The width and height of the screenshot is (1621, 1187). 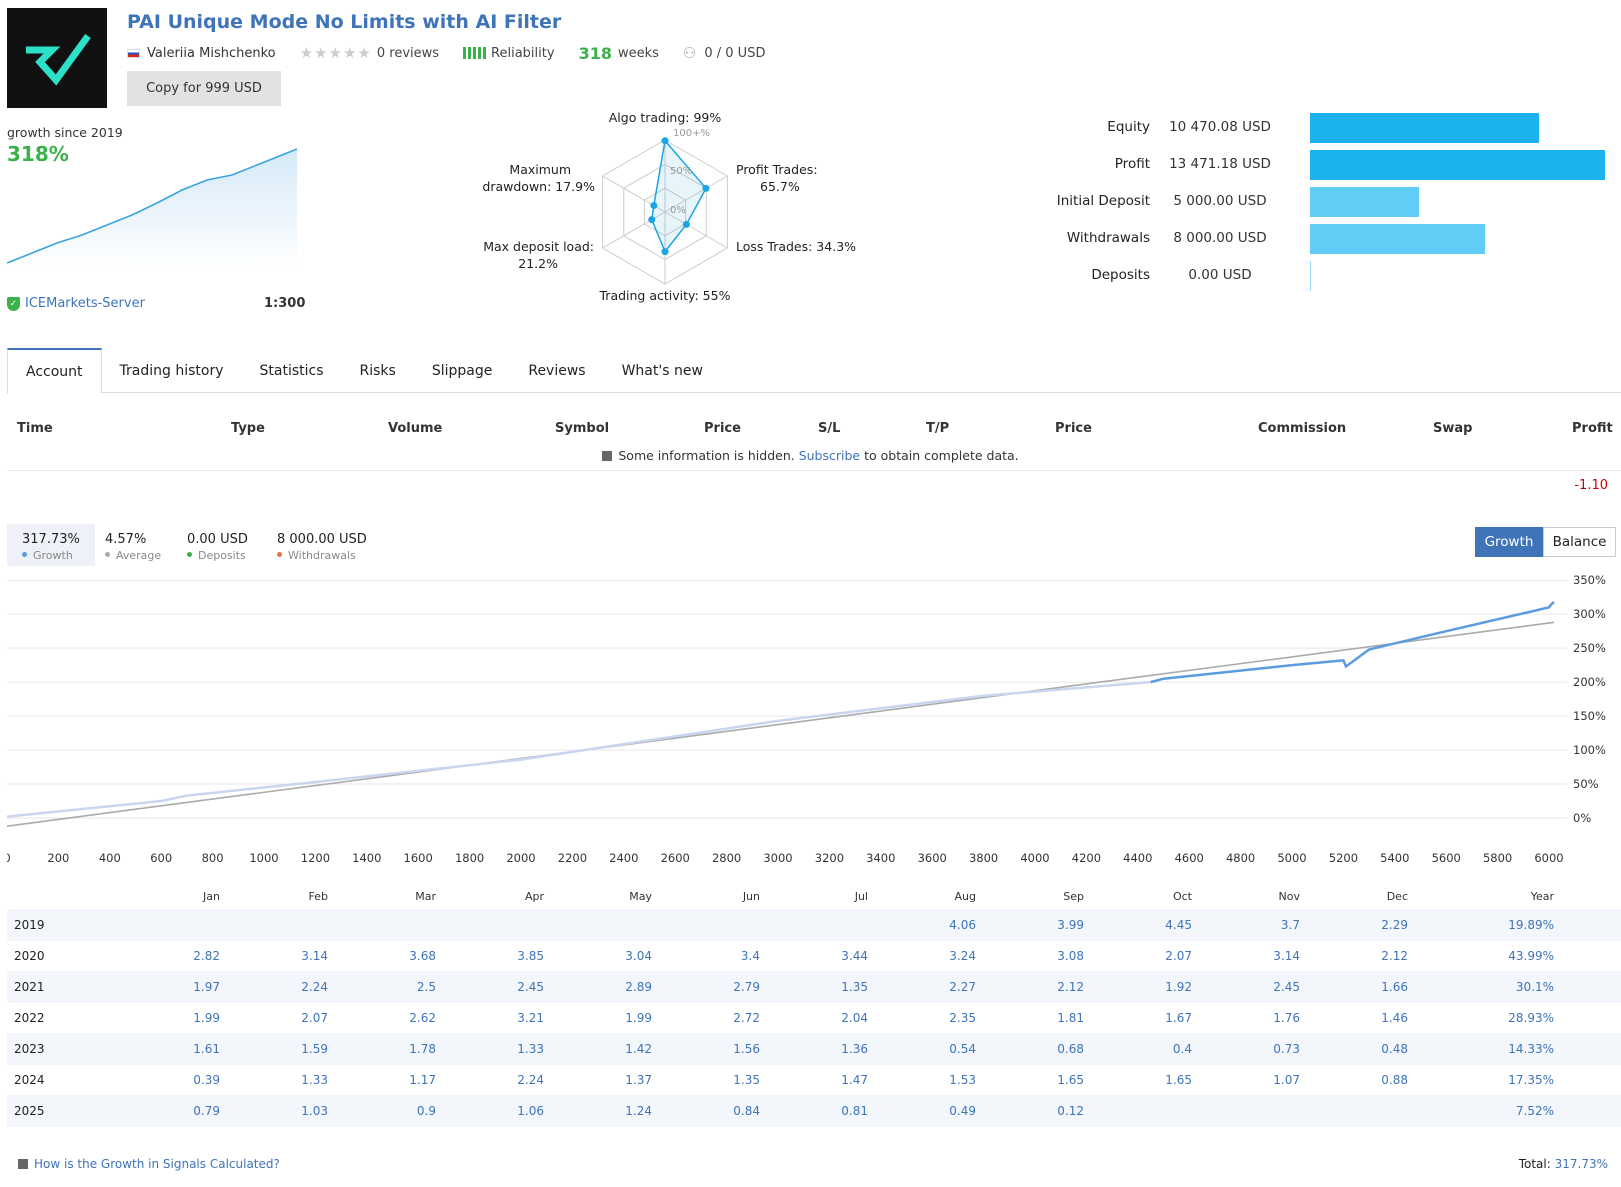 What do you see at coordinates (962, 1018) in the screenshot?
I see `monthly-value: 2.35` at bounding box center [962, 1018].